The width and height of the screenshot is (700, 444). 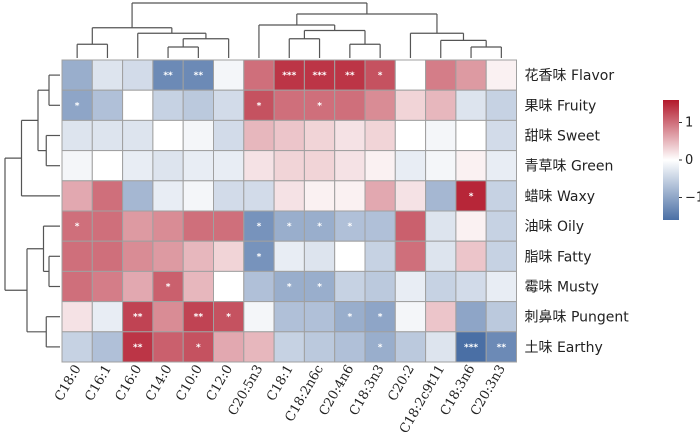 I want to click on column-label: C10:0, so click(x=189, y=383).